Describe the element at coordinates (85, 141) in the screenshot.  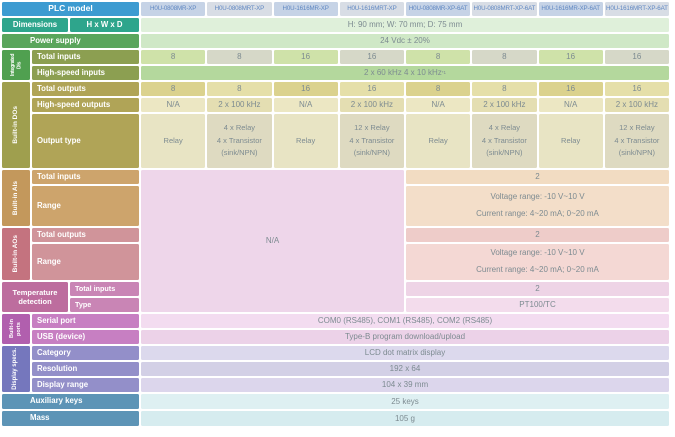
I see `output-type-label: Output type` at that location.